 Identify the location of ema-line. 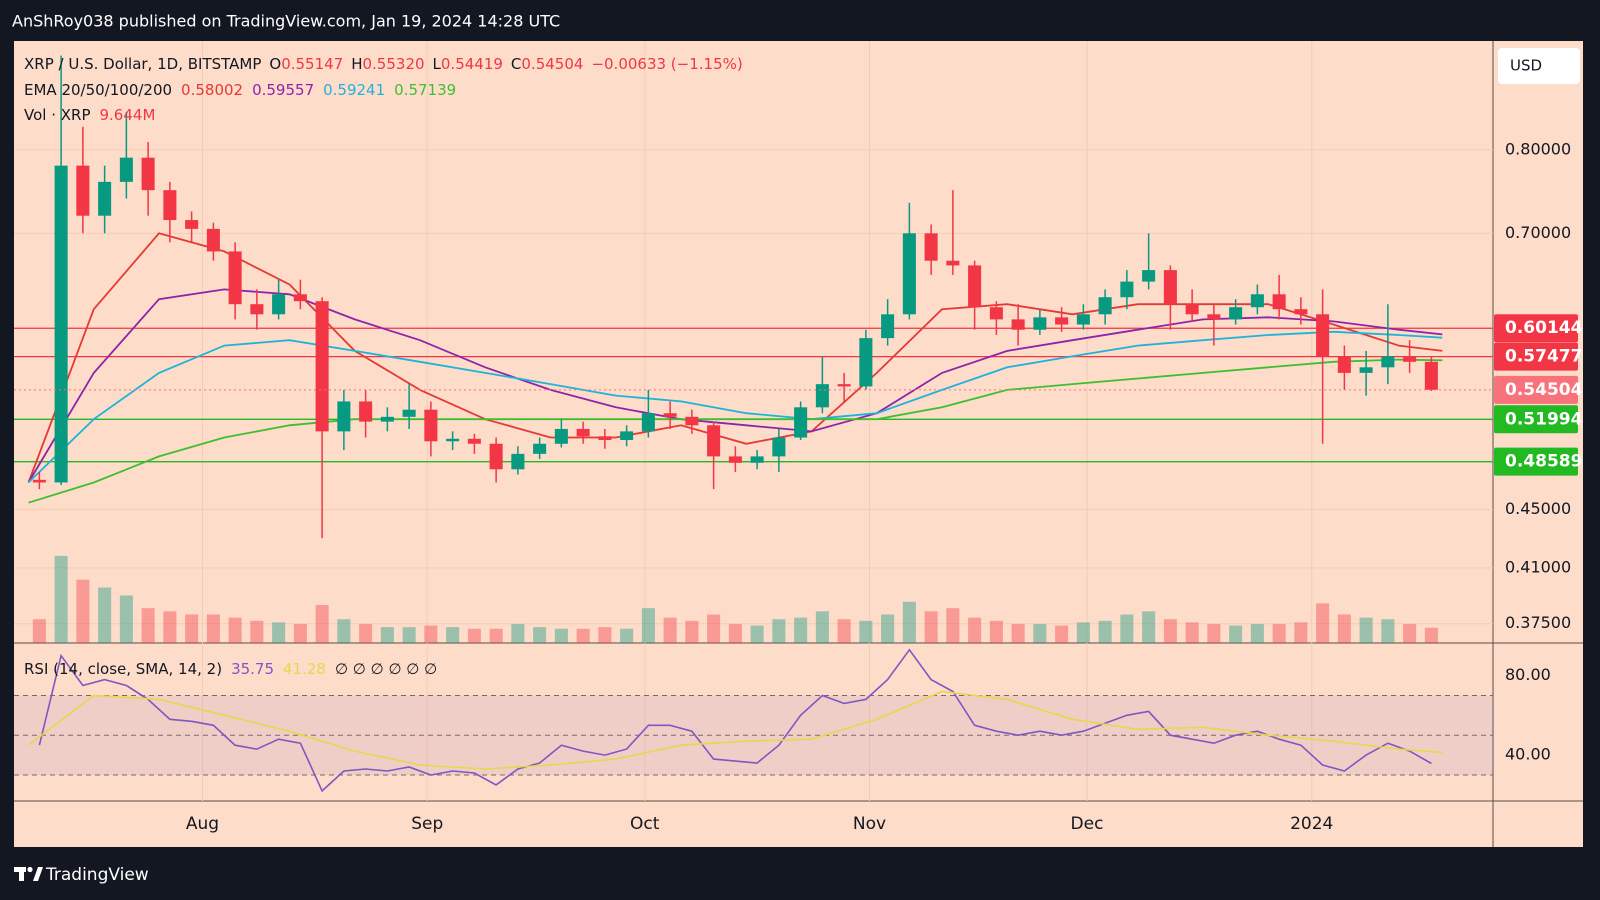
(735, 431).